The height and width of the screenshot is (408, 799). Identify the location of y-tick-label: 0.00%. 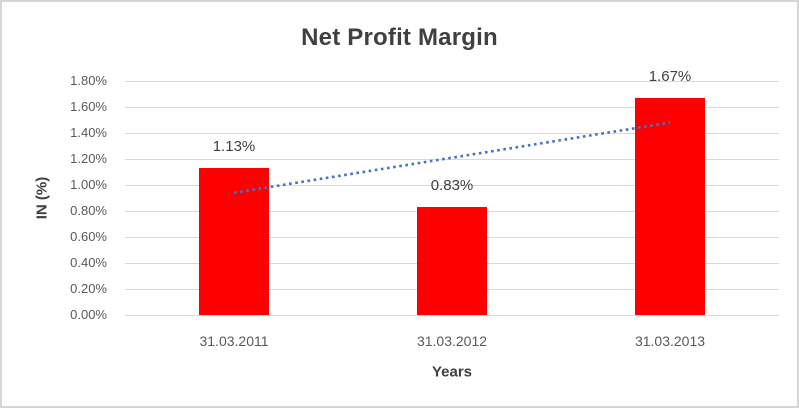
(88, 314).